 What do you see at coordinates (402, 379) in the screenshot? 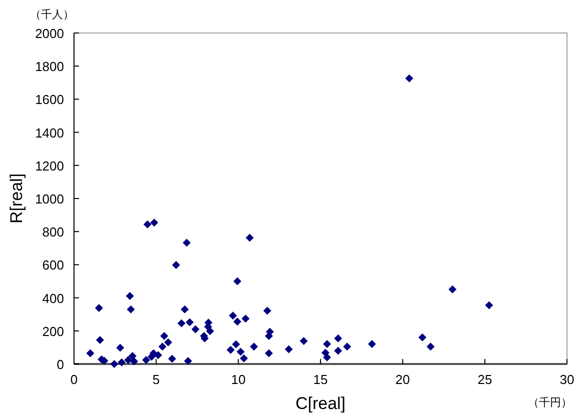
I see `x-tick-label: 20` at bounding box center [402, 379].